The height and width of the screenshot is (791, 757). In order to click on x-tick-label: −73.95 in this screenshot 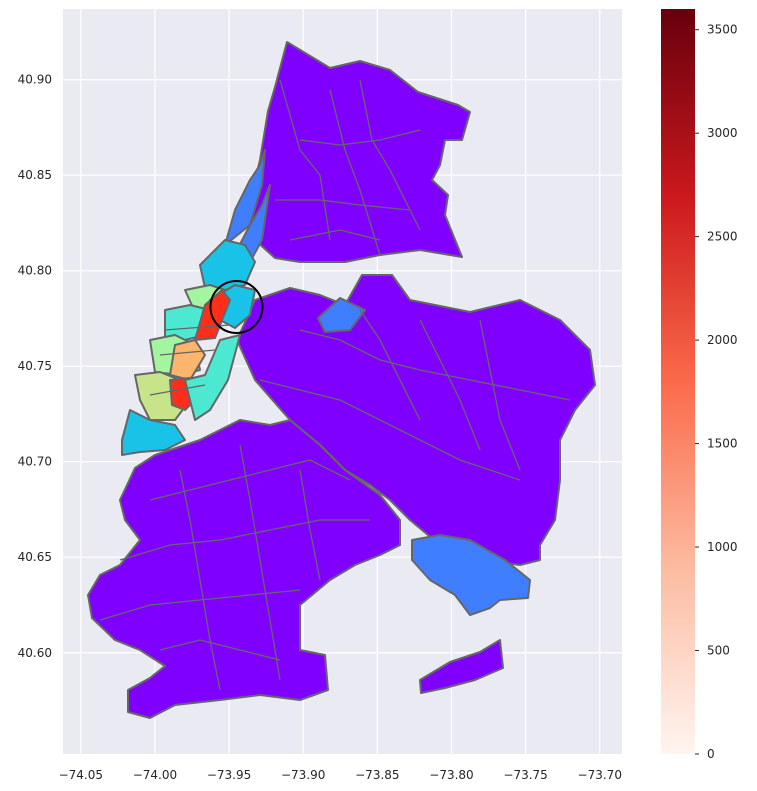, I will do `click(229, 775)`.